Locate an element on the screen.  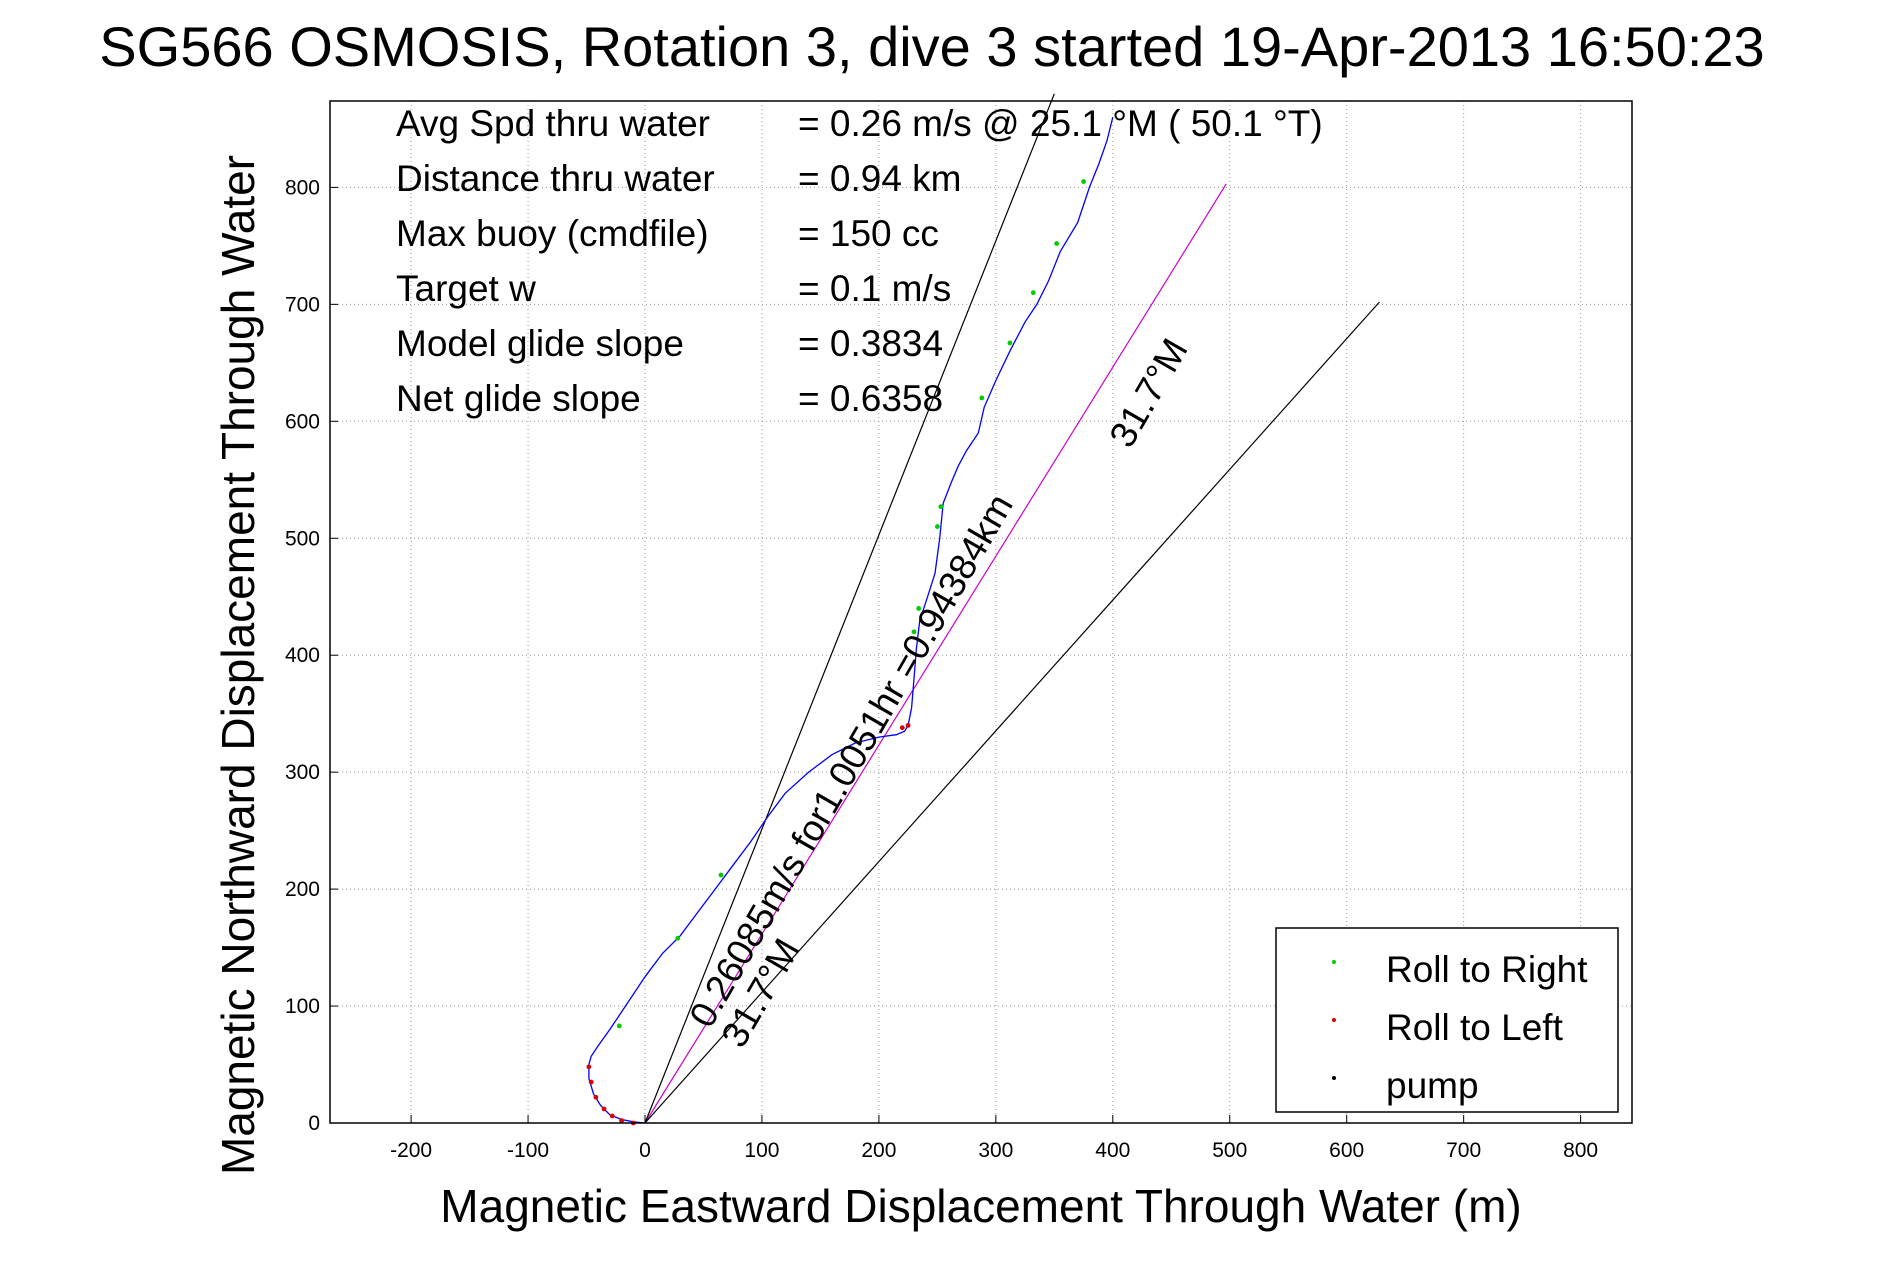
x-tick-labels: -200 -100 0 100 200 300 400 500 600 700 800 is located at coordinates (994, 1150).